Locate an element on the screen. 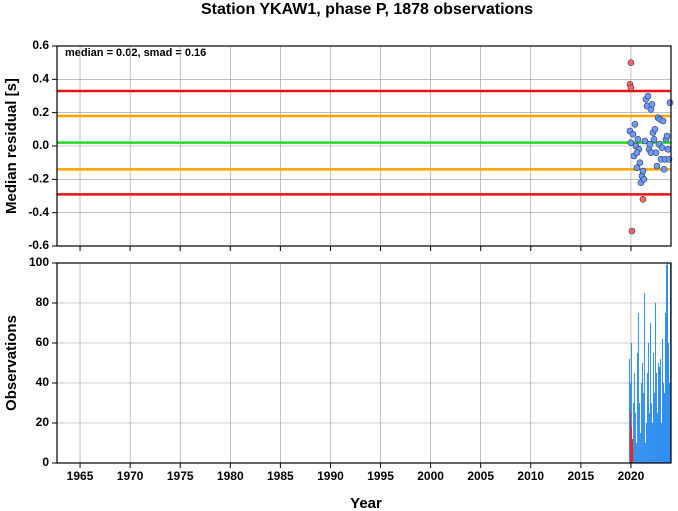 This screenshot has height=511, width=678. y-tick-label: 40 is located at coordinates (43, 382).